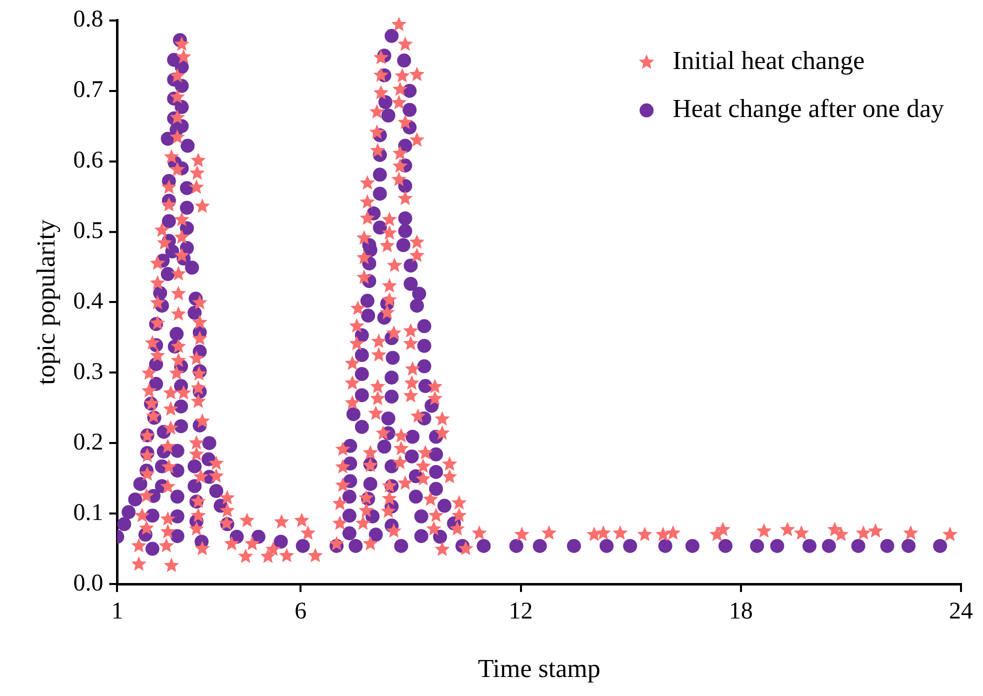 Image resolution: width=983 pixels, height=696 pixels. Describe the element at coordinates (45, 302) in the screenshot. I see `y-axis-title: topic popularity` at that location.